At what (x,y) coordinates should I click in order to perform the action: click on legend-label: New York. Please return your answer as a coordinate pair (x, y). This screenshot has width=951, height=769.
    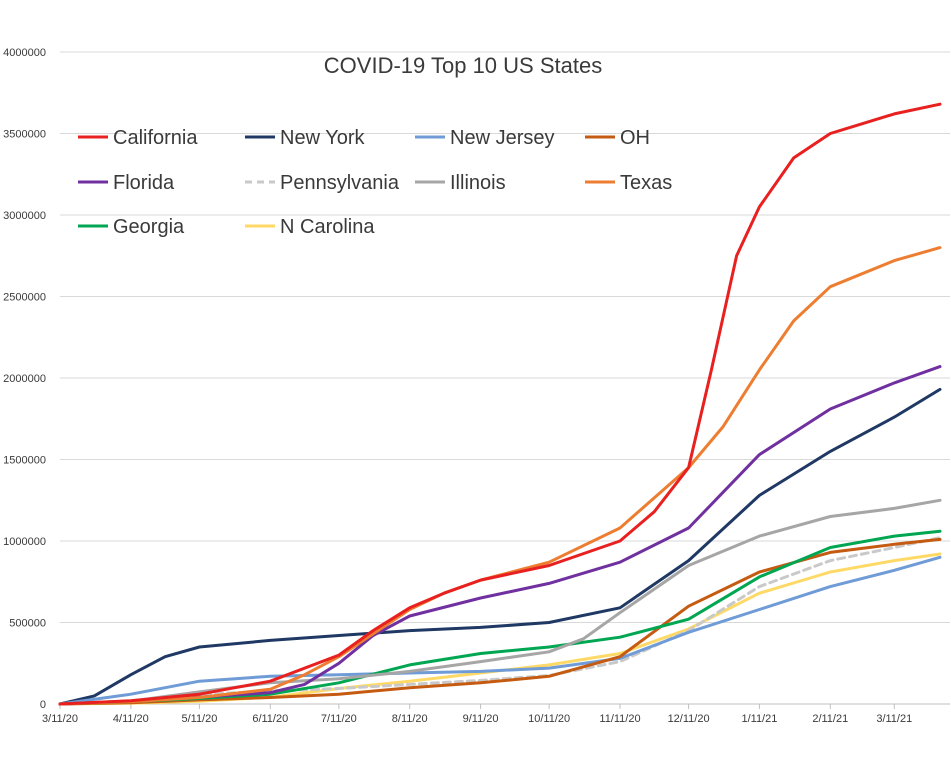
    Looking at the image, I should click on (322, 138).